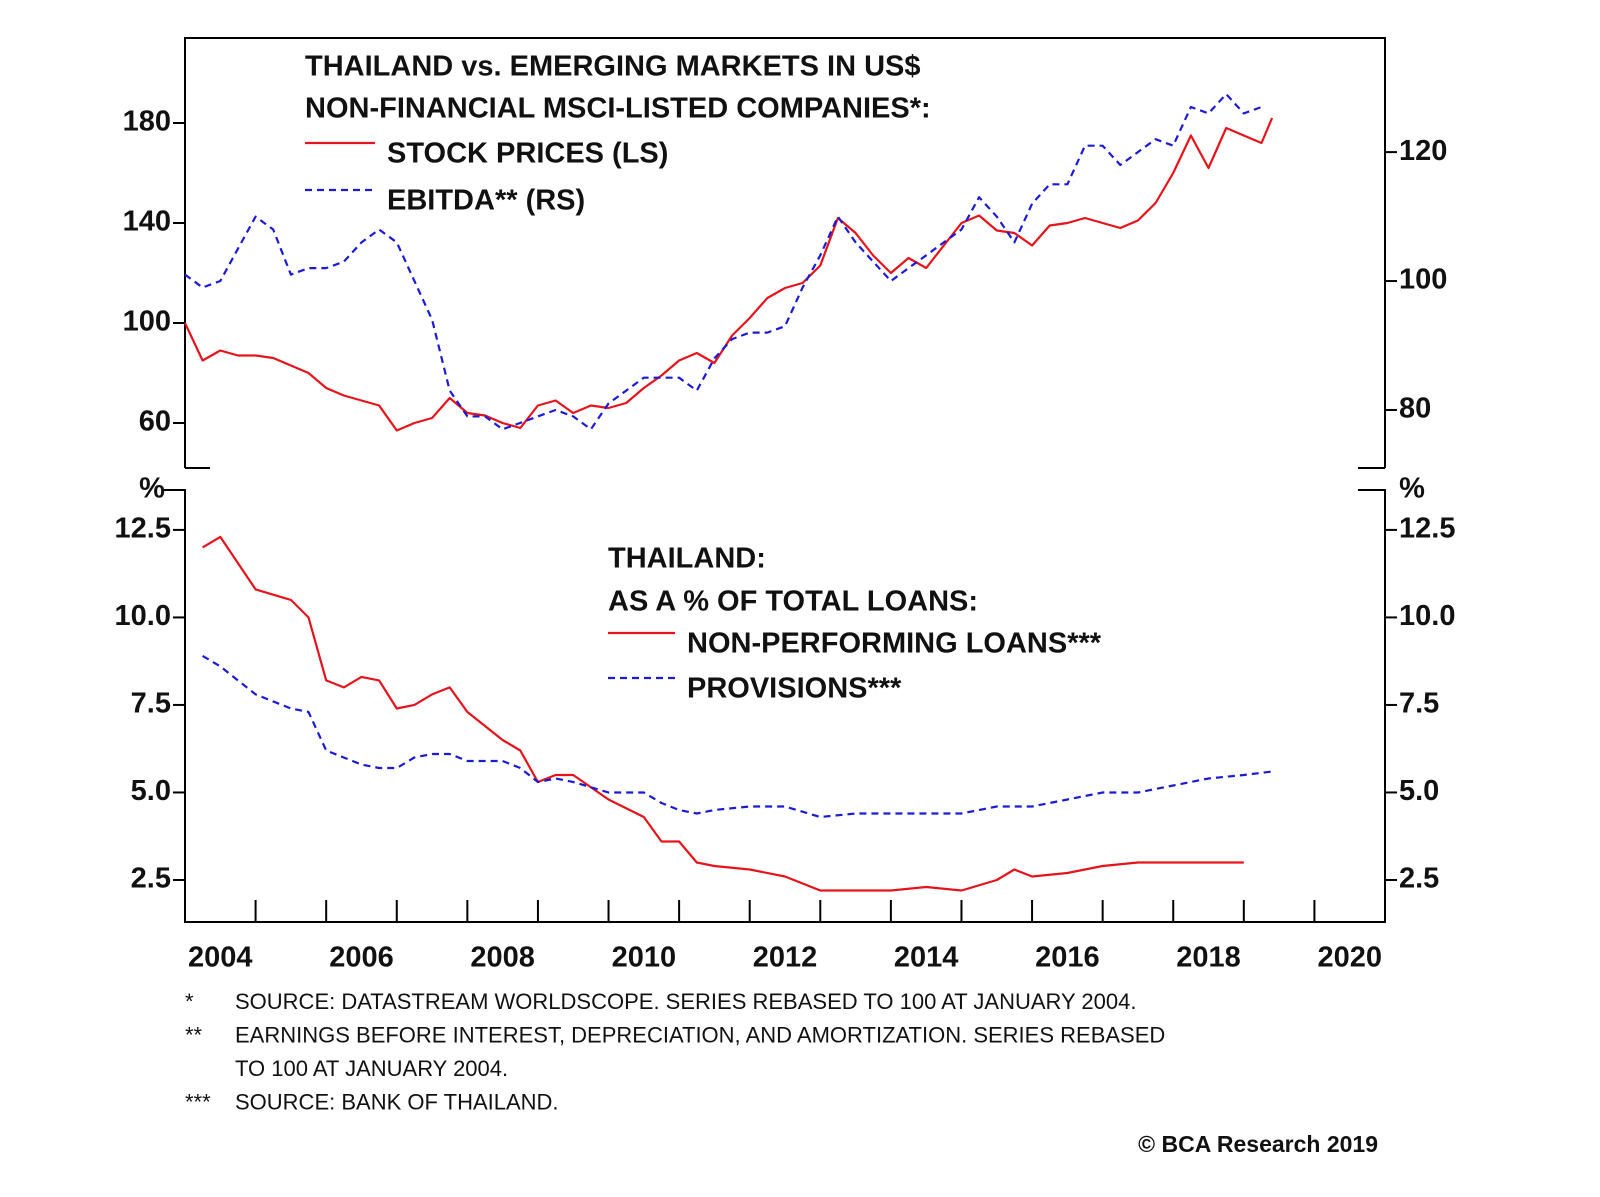 This screenshot has height=1197, width=1600. What do you see at coordinates (220, 958) in the screenshot?
I see `x-tick-label: 2004` at bounding box center [220, 958].